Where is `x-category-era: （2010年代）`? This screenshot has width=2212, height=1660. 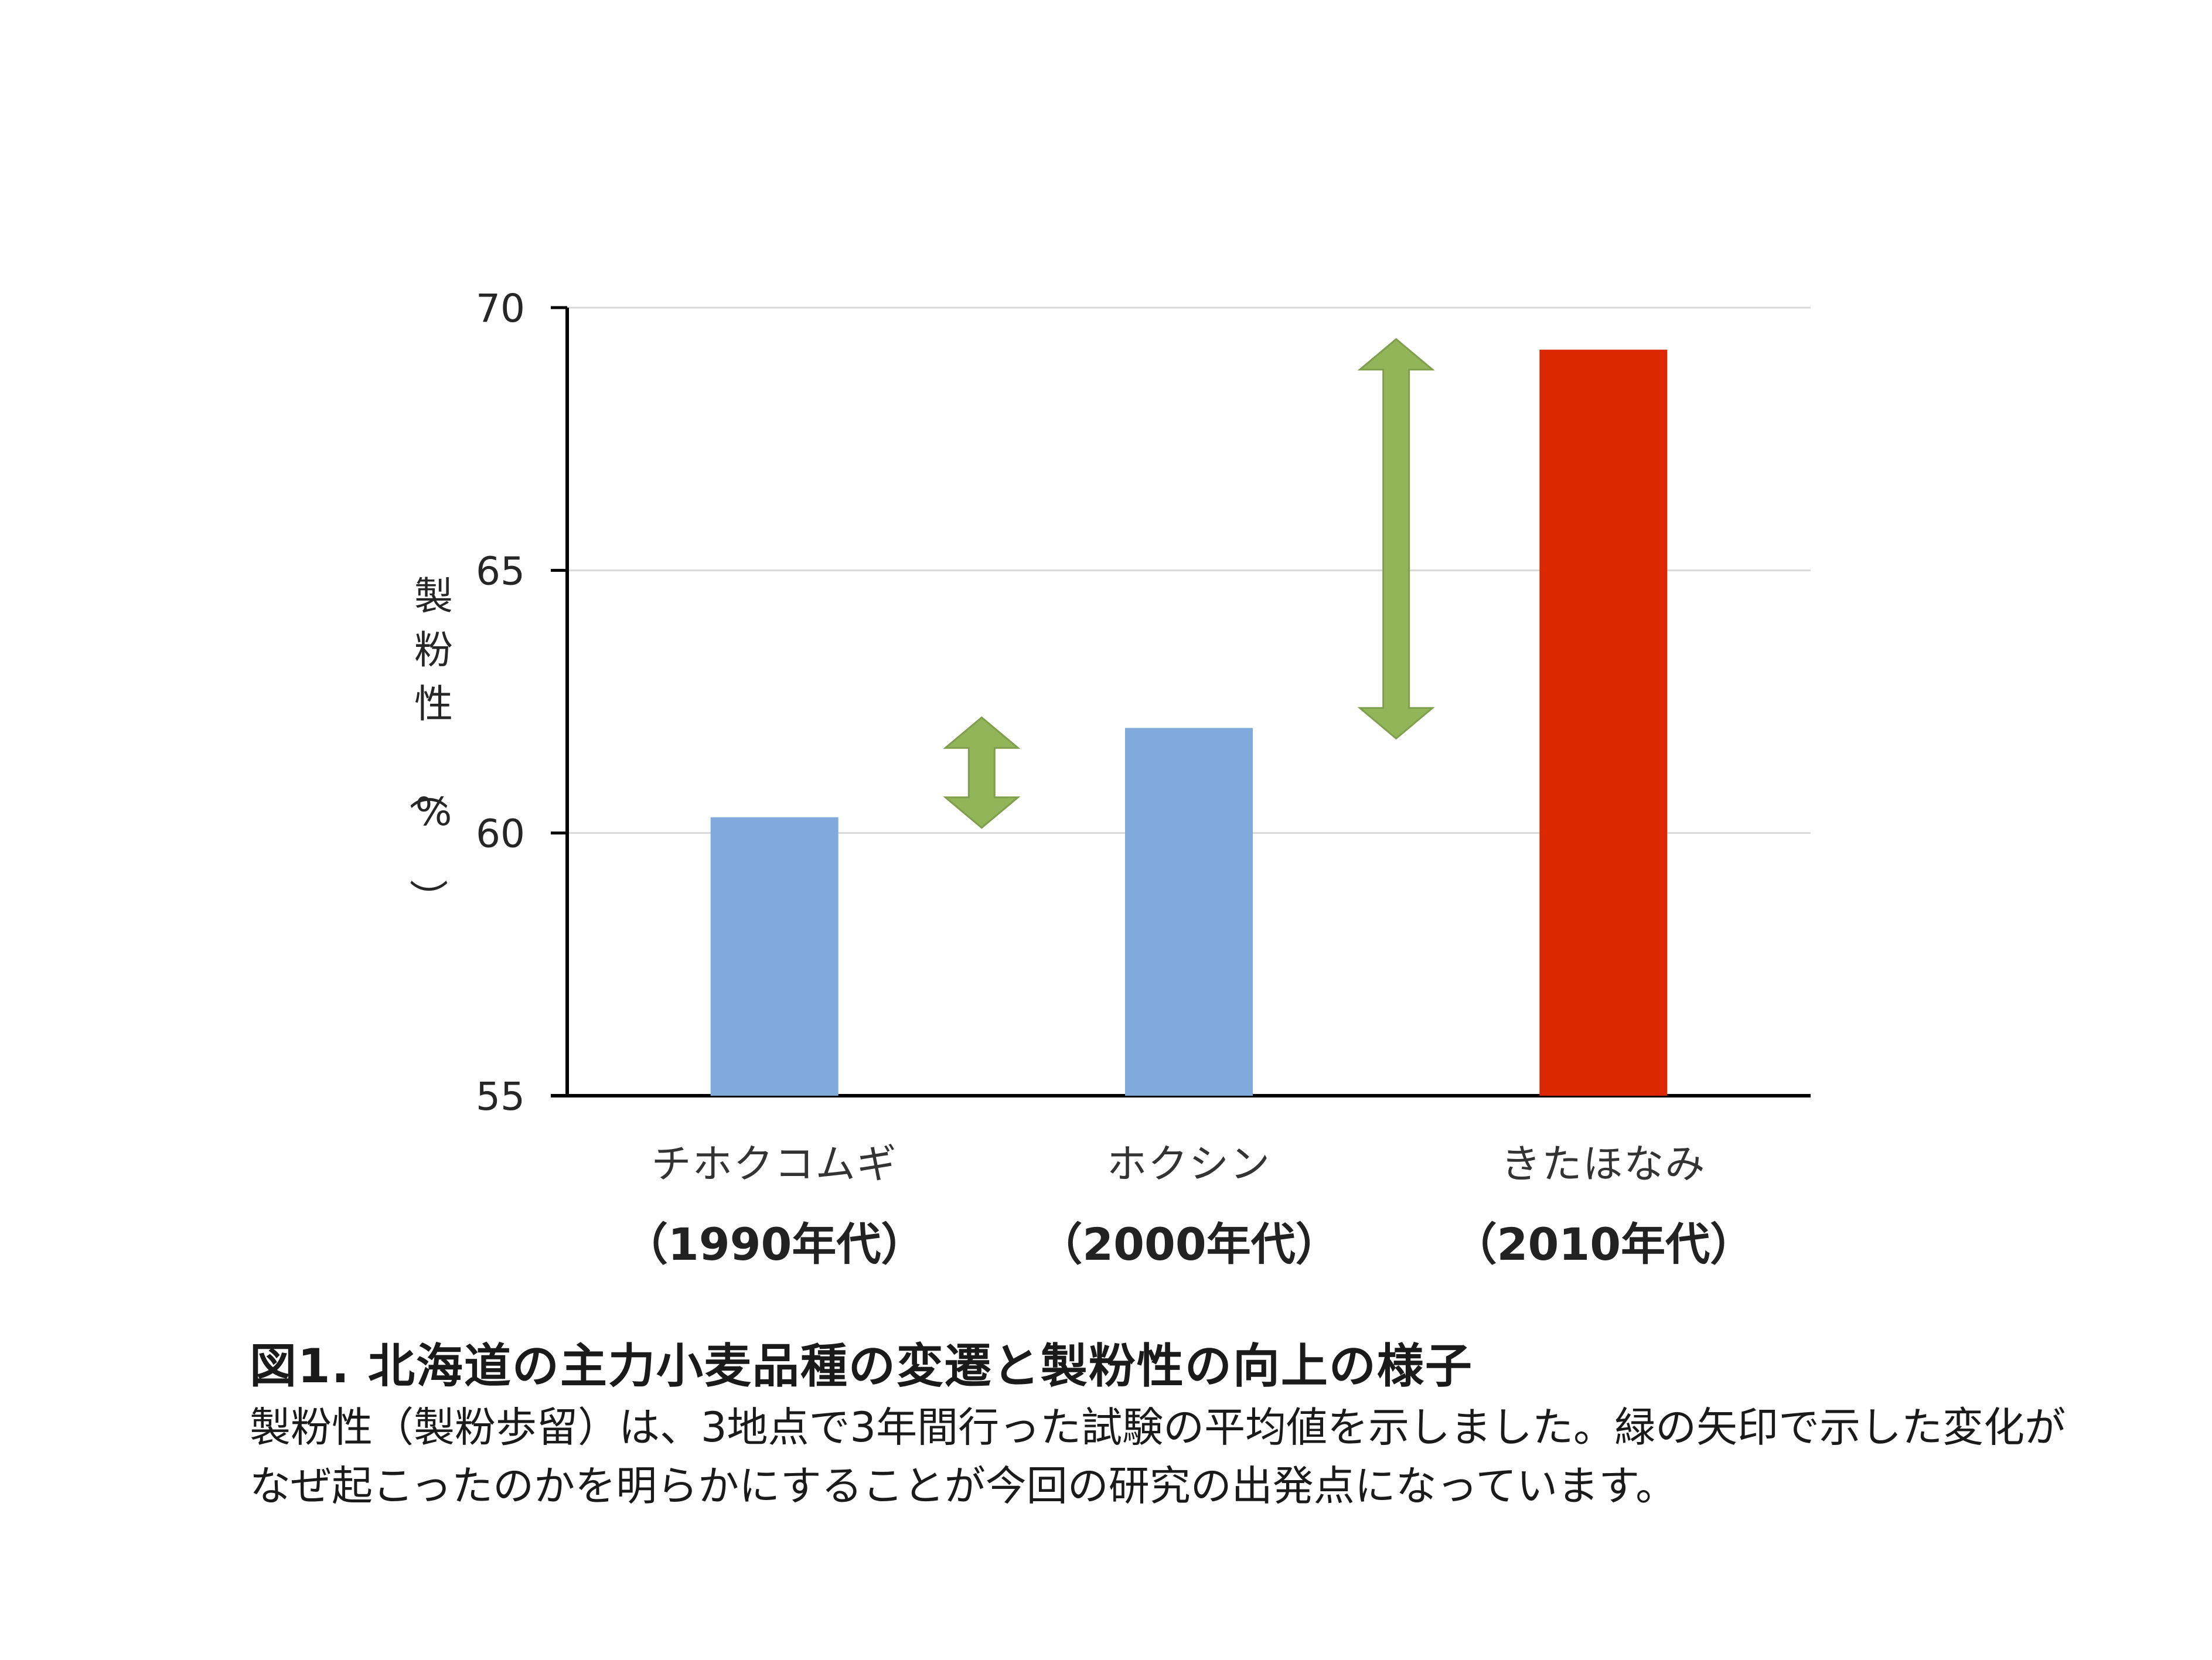 x-category-era: （2010年代） is located at coordinates (1604, 1244).